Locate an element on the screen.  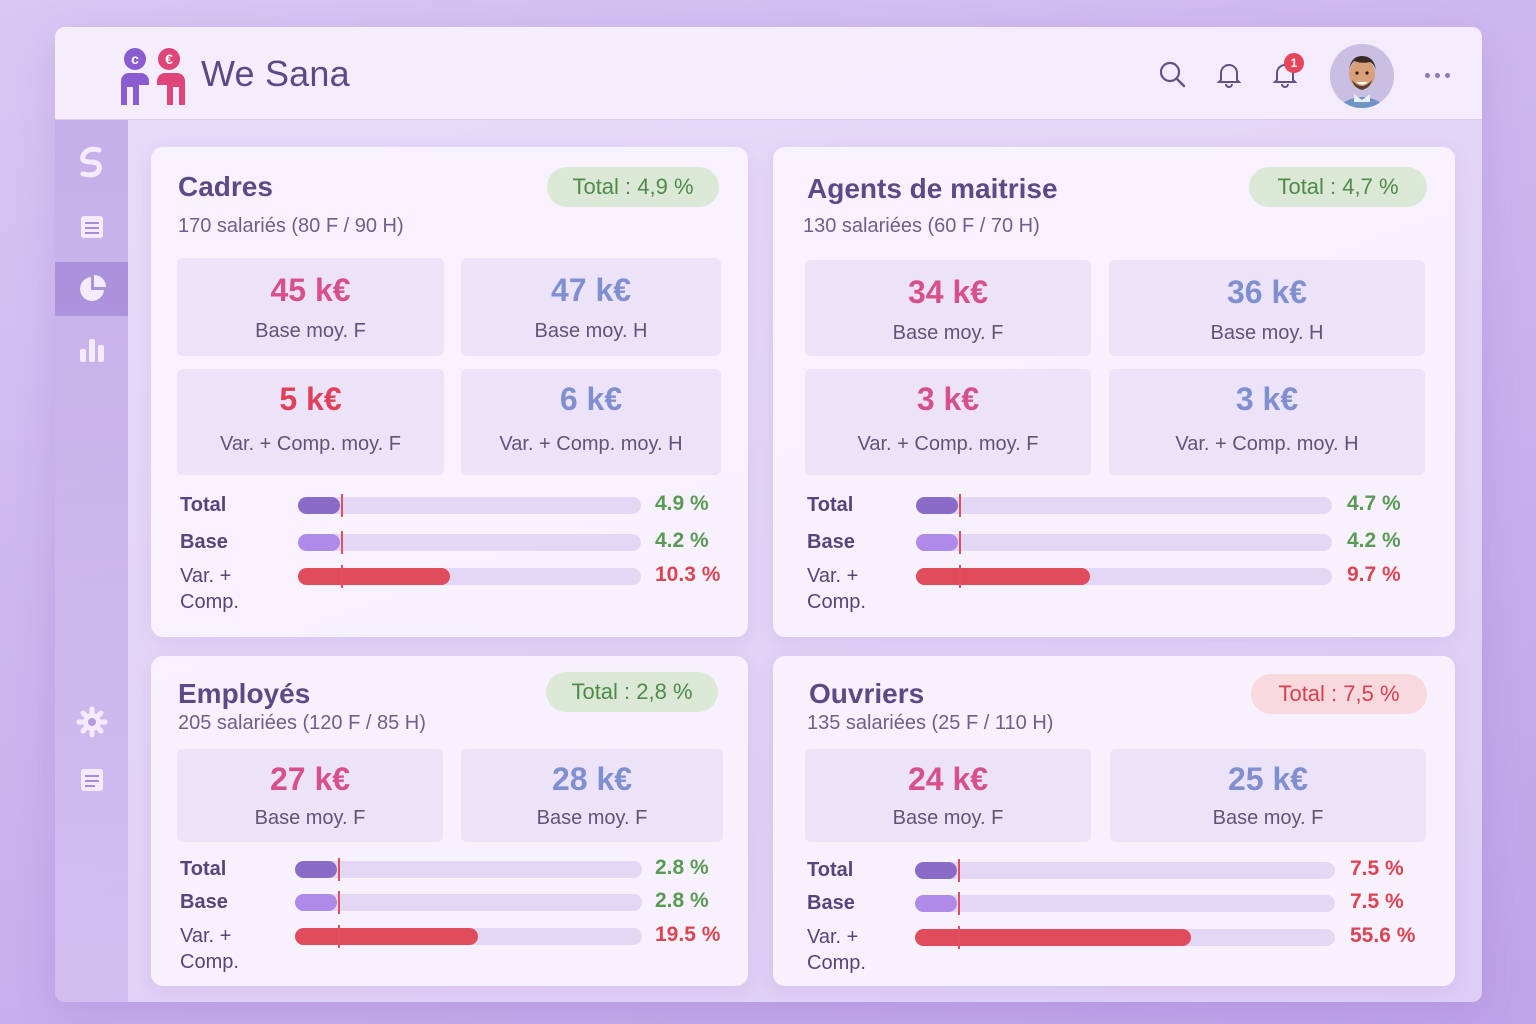
card-subtitle: 205 salariées (120 F / 85 H) is located at coordinates (302, 723).